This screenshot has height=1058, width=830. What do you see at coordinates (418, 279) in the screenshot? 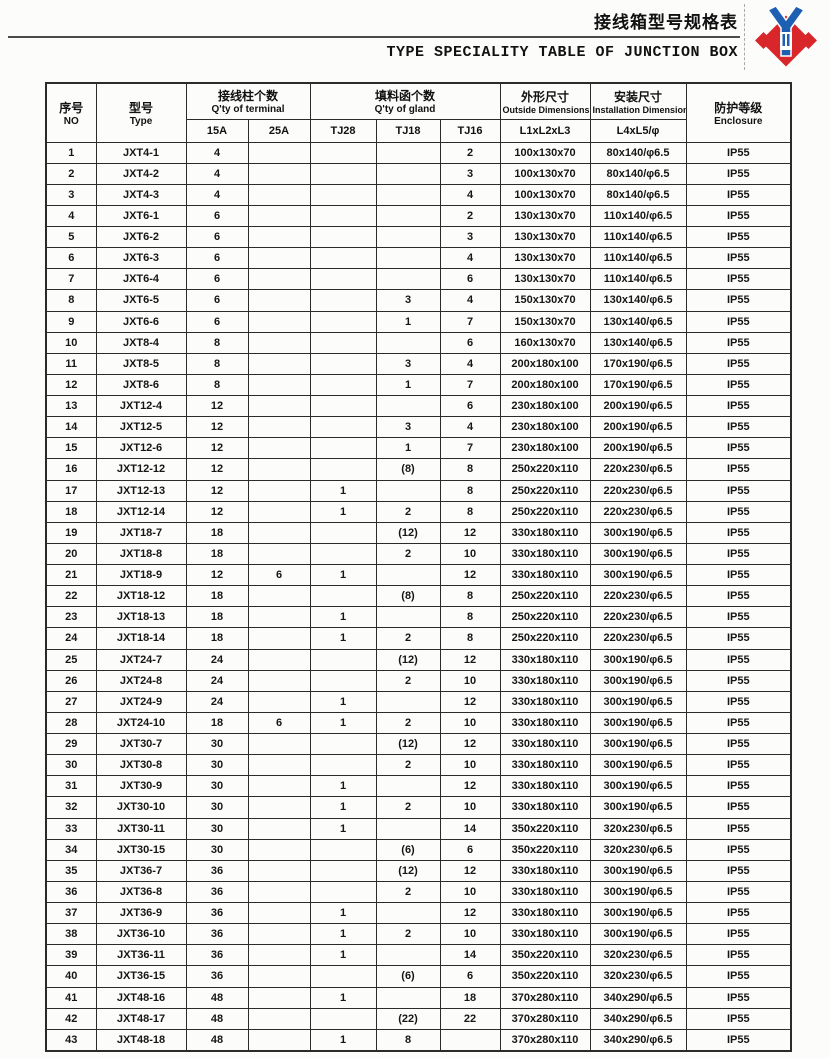
I see `table-row: 7 JXT6-4 6 6 130x130x70 110x140/φ6.5 IP55` at bounding box center [418, 279].